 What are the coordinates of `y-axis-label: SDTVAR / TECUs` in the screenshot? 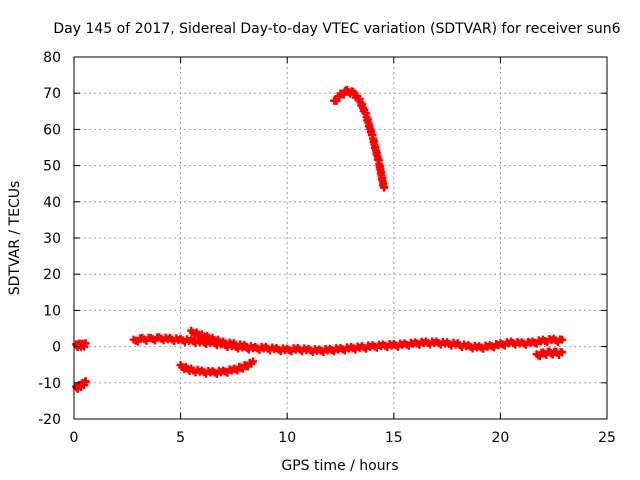 It's located at (15, 238).